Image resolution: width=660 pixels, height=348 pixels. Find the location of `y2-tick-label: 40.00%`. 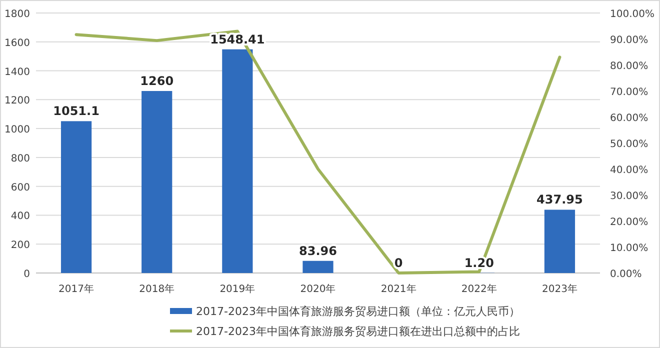

y2-tick-label: 40.00% is located at coordinates (629, 170).